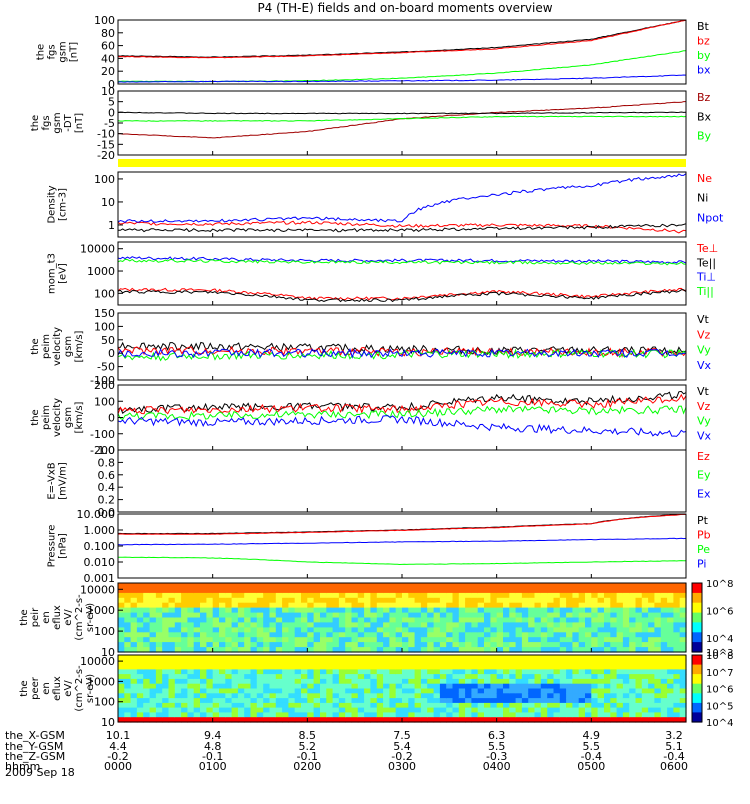 The image size is (750, 804). Describe the element at coordinates (402, 746) in the screenshot. I see `footer-row-value: 5.4` at that location.